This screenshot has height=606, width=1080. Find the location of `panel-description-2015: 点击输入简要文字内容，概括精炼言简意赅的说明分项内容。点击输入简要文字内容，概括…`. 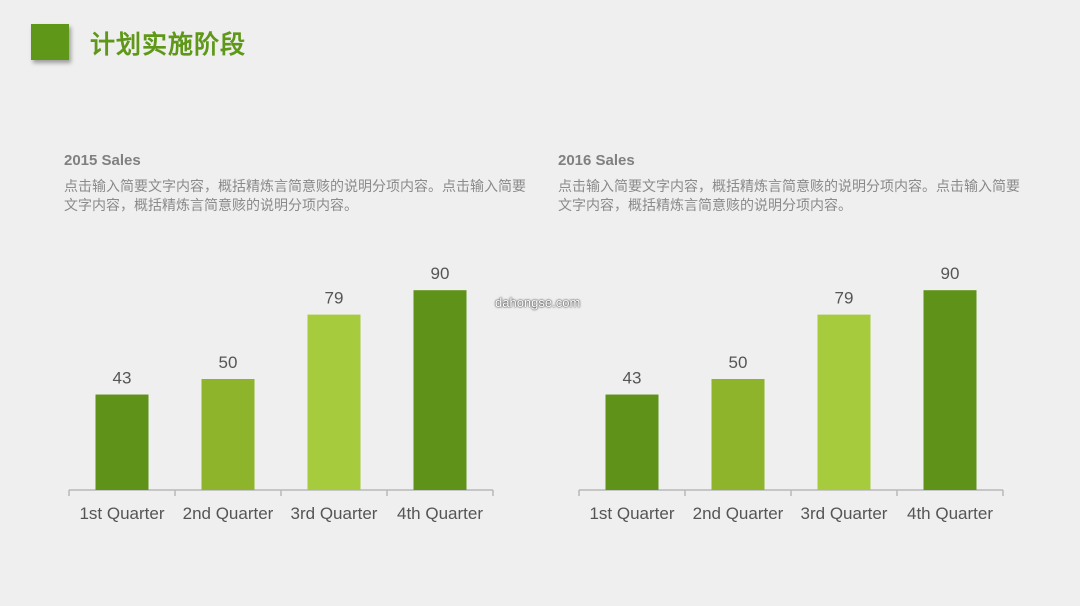

panel-description-2015: 点击输入简要文字内容，概括精炼言简意赅的说明分项内容。点击输入简要文字内容，概括… is located at coordinates (295, 196).